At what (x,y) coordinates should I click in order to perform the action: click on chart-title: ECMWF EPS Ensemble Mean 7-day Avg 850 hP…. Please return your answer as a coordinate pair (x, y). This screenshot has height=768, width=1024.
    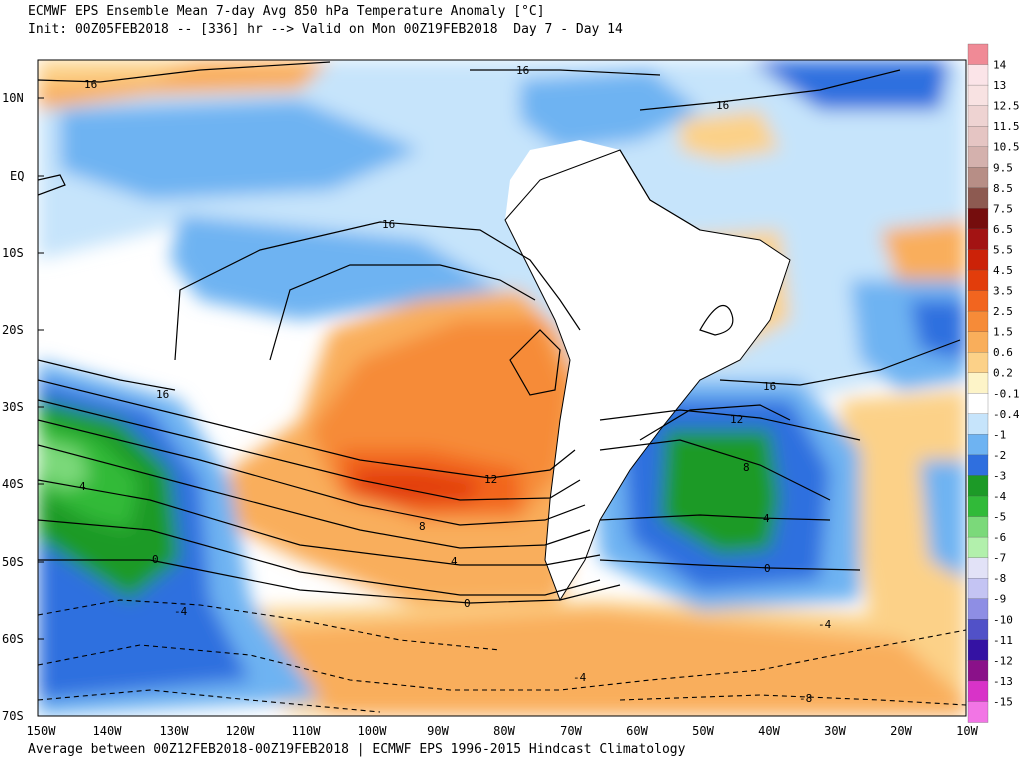
    Looking at the image, I should click on (286, 11).